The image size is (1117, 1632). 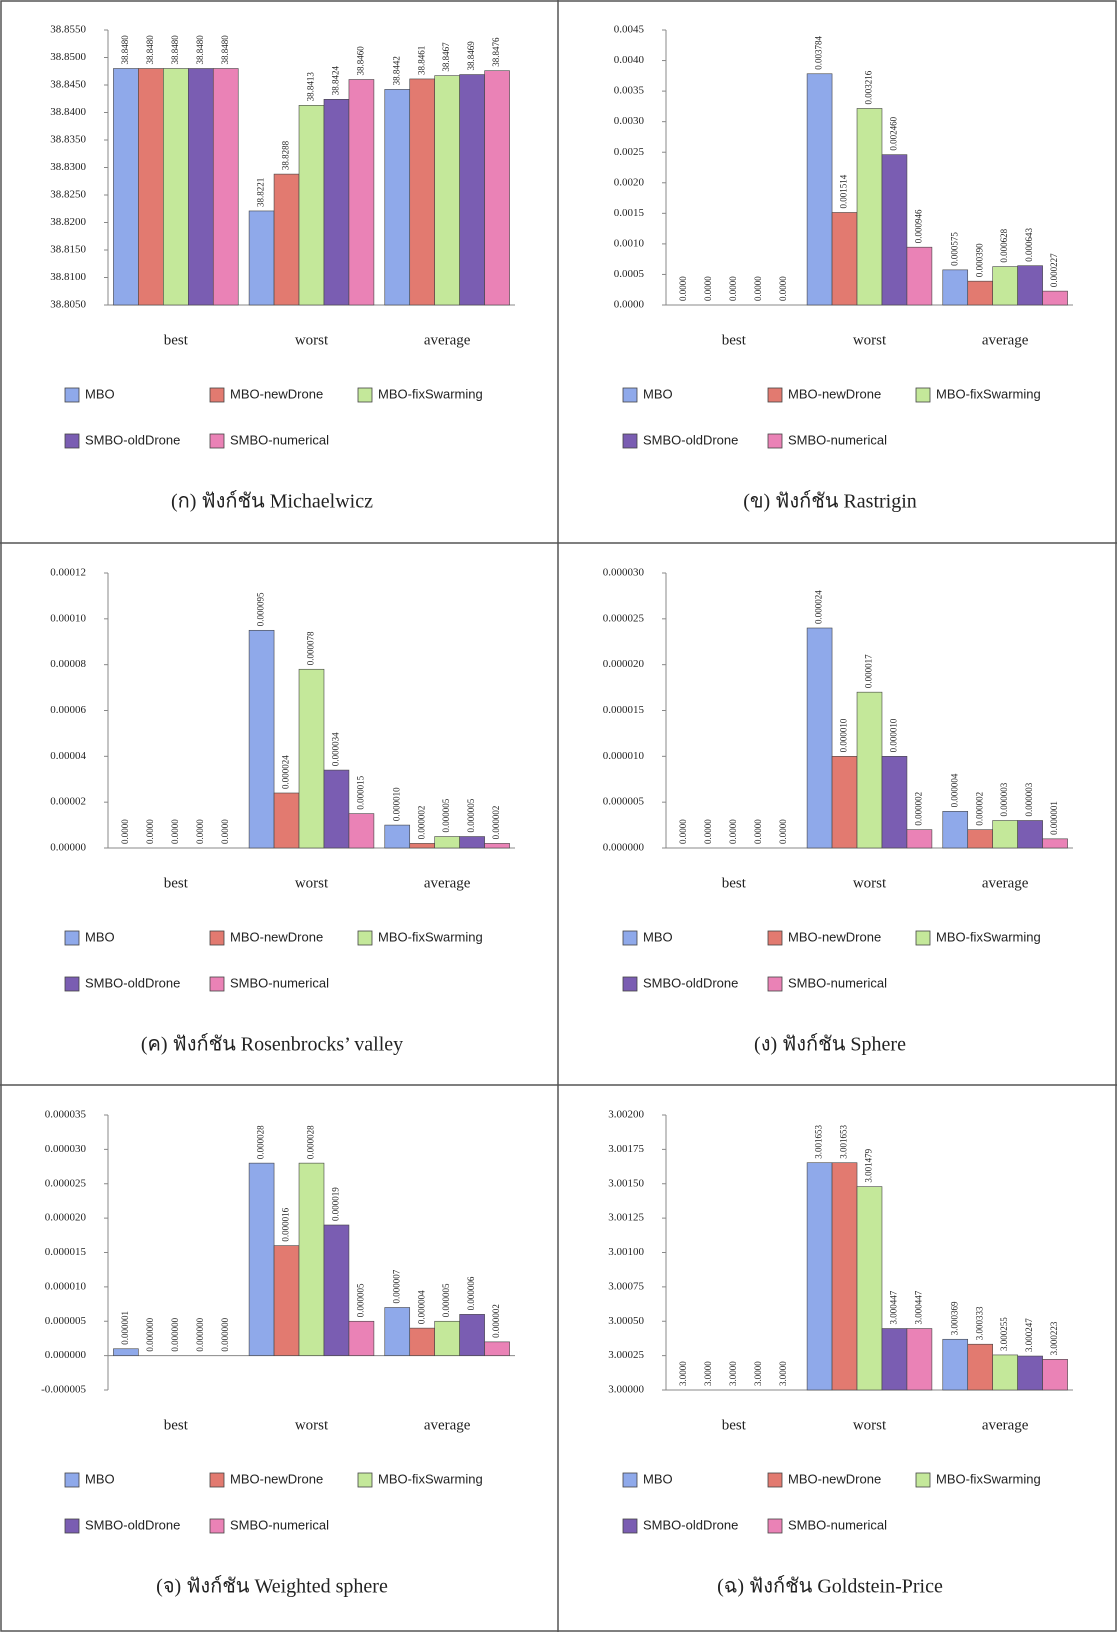 What do you see at coordinates (396, 1286) in the screenshot?
I see `value-label: 0.000007` at bounding box center [396, 1286].